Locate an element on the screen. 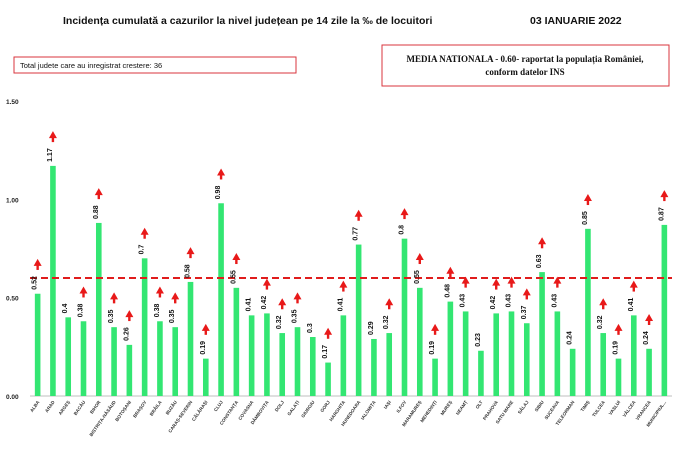  category-label: NEAMȚ is located at coordinates (462, 408).